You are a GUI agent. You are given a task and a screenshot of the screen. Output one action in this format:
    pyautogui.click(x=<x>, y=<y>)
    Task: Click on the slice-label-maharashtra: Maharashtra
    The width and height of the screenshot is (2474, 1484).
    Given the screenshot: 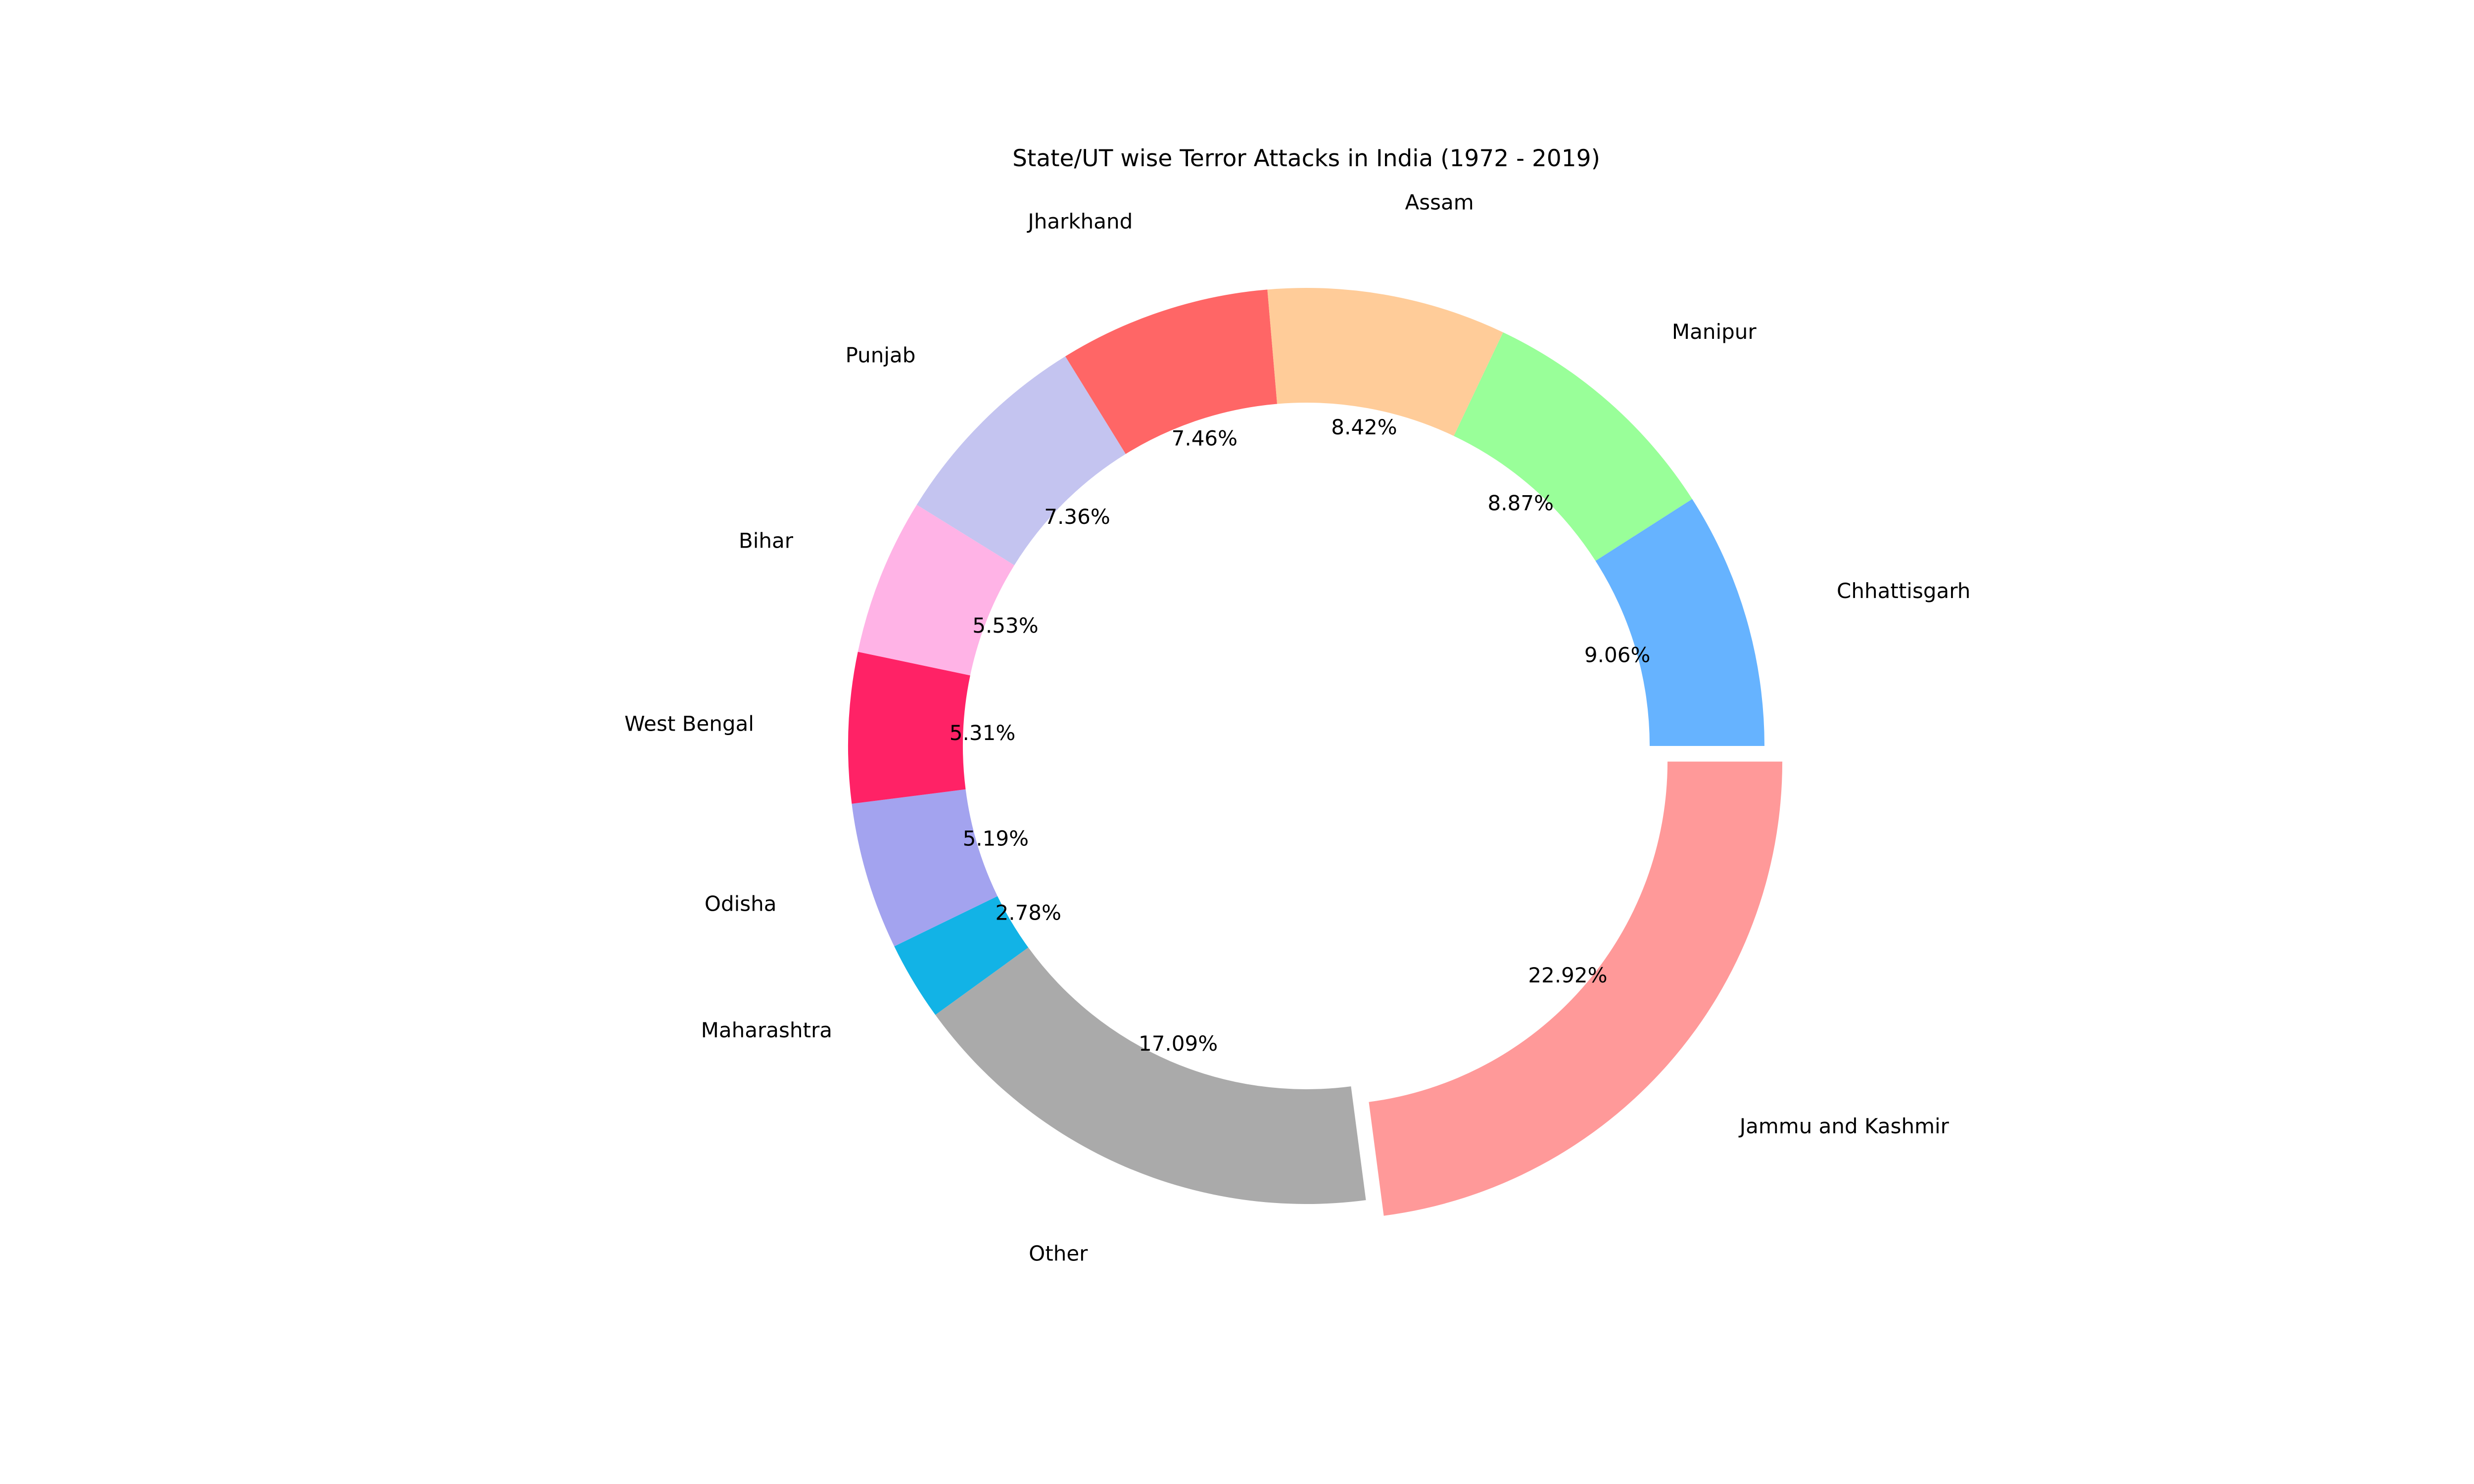 What is the action you would take?
    pyautogui.click(x=767, y=1030)
    